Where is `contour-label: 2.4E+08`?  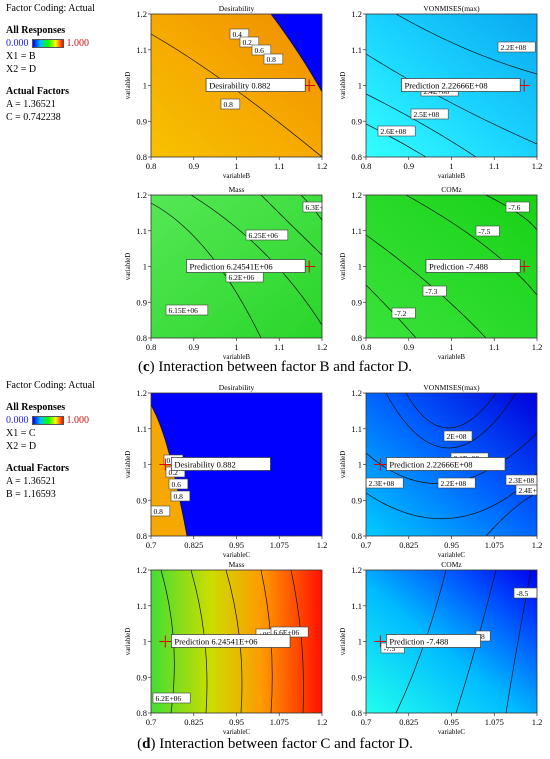
contour-label: 2.4E+08 is located at coordinates (530, 490).